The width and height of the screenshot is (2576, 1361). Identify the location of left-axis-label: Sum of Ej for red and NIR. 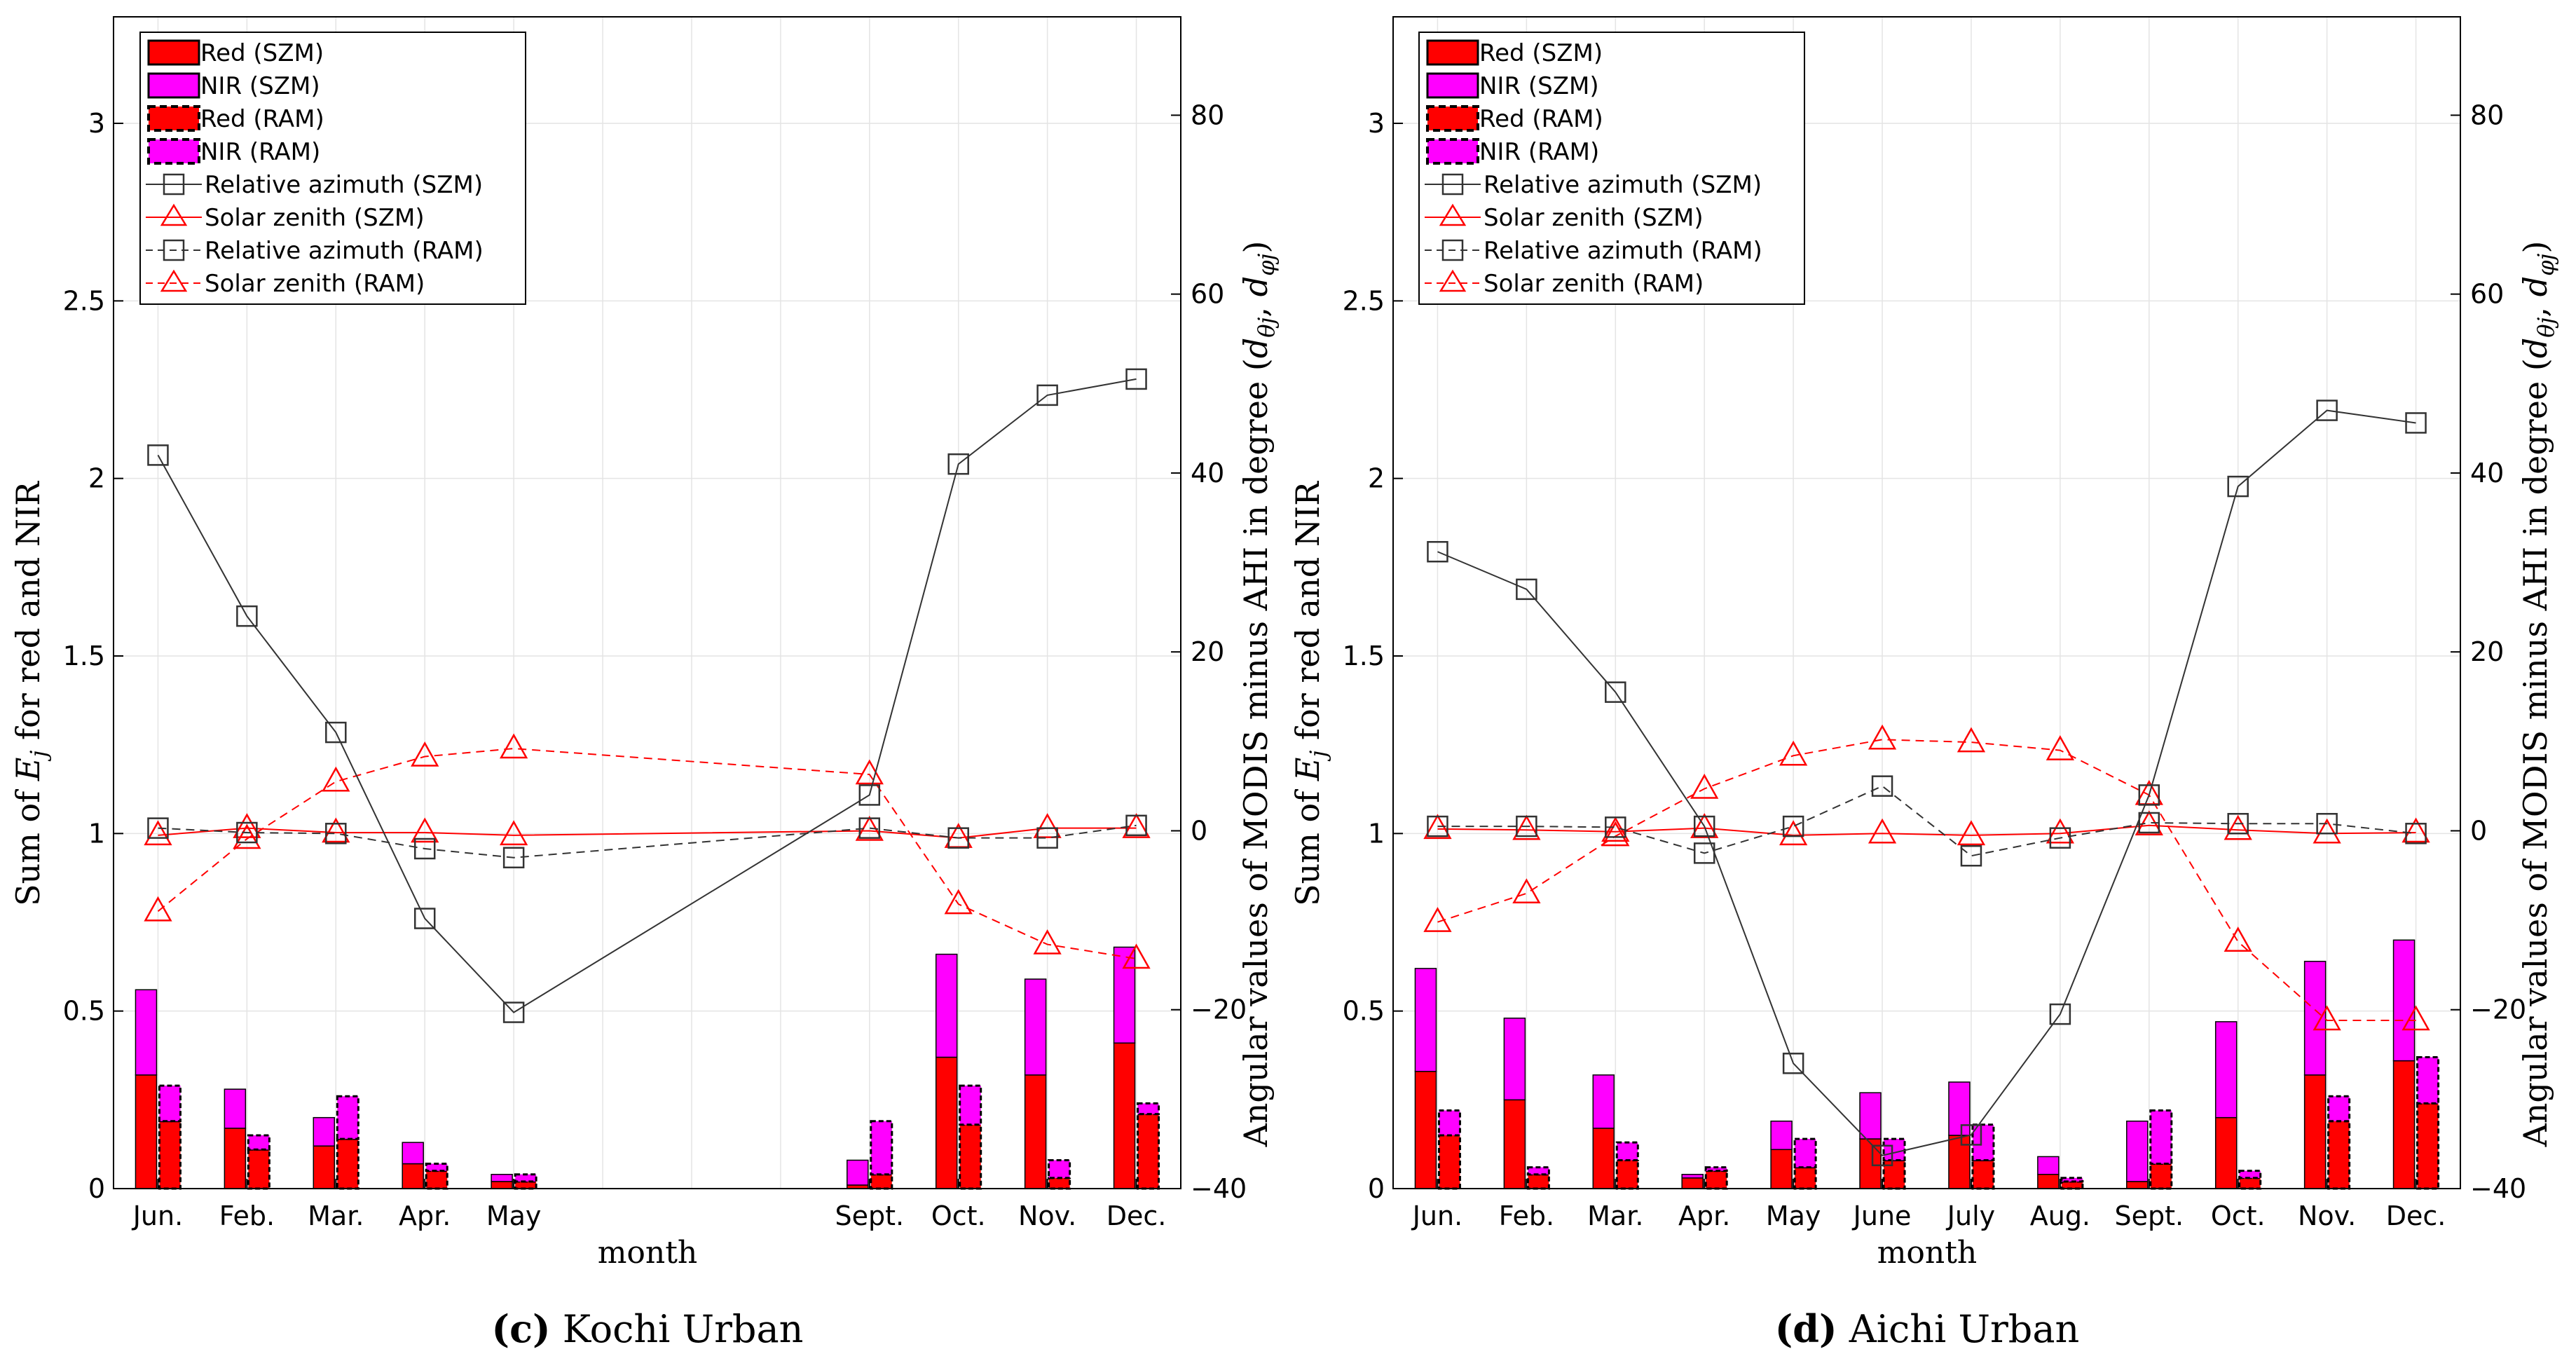
(1310, 693).